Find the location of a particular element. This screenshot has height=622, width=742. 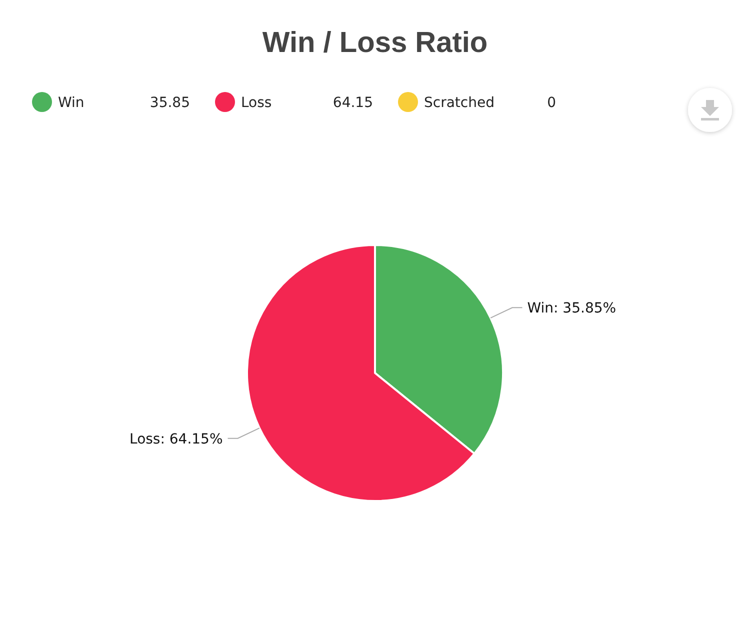

text: 0 is located at coordinates (551, 102).